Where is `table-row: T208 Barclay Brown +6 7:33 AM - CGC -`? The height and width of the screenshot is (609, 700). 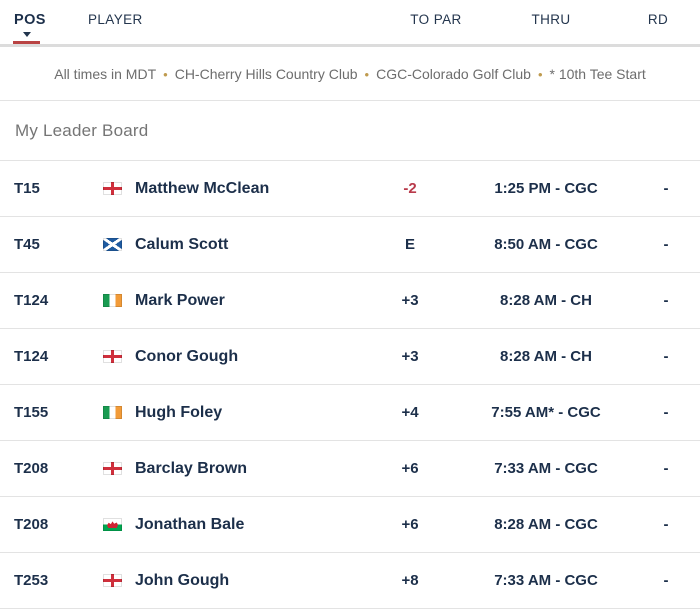
table-row: T208 Barclay Brown +6 7:33 AM - CGC - is located at coordinates (350, 469).